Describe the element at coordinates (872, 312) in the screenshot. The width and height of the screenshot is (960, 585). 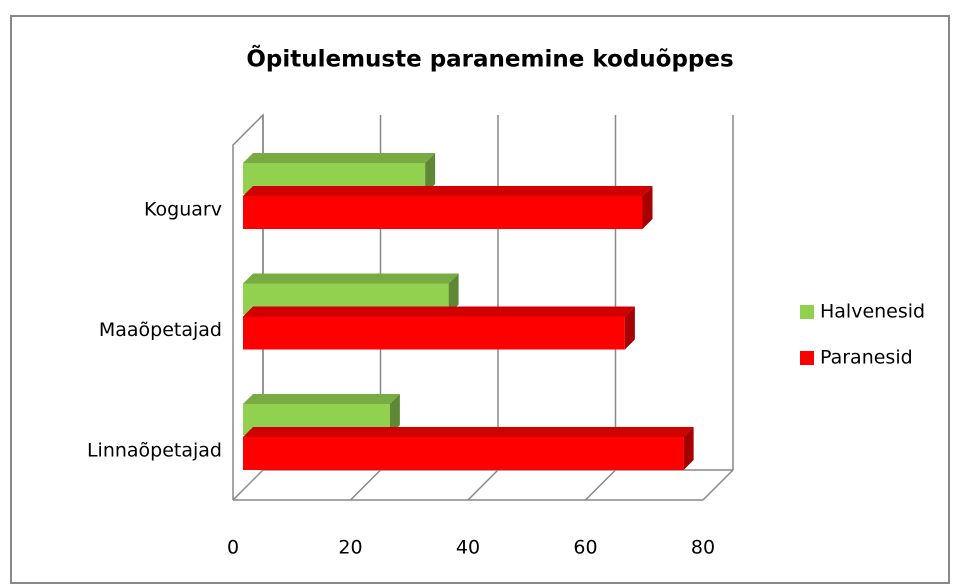
I see `legend-label: Halvenesid` at that location.